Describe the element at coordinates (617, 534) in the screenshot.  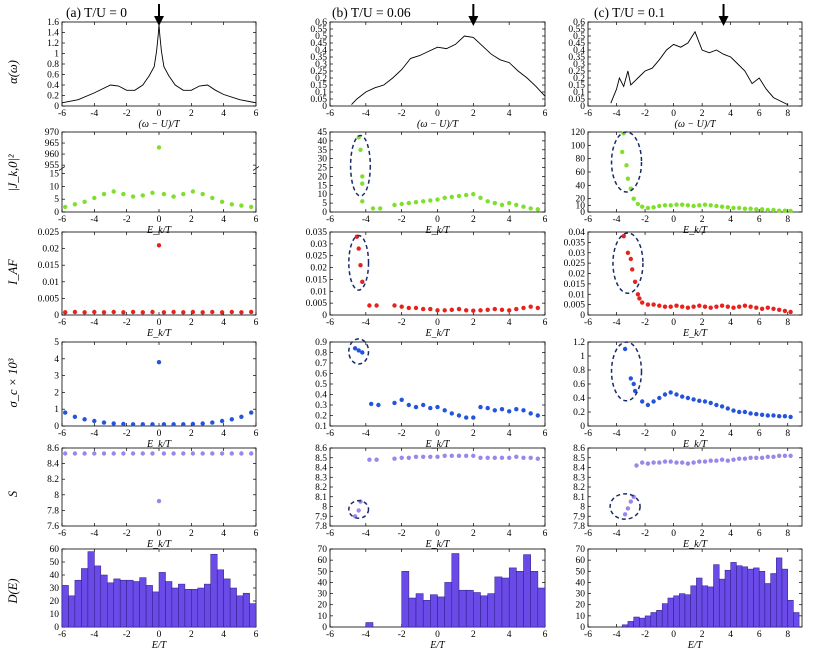
I see `x-tick-label: -4` at that location.